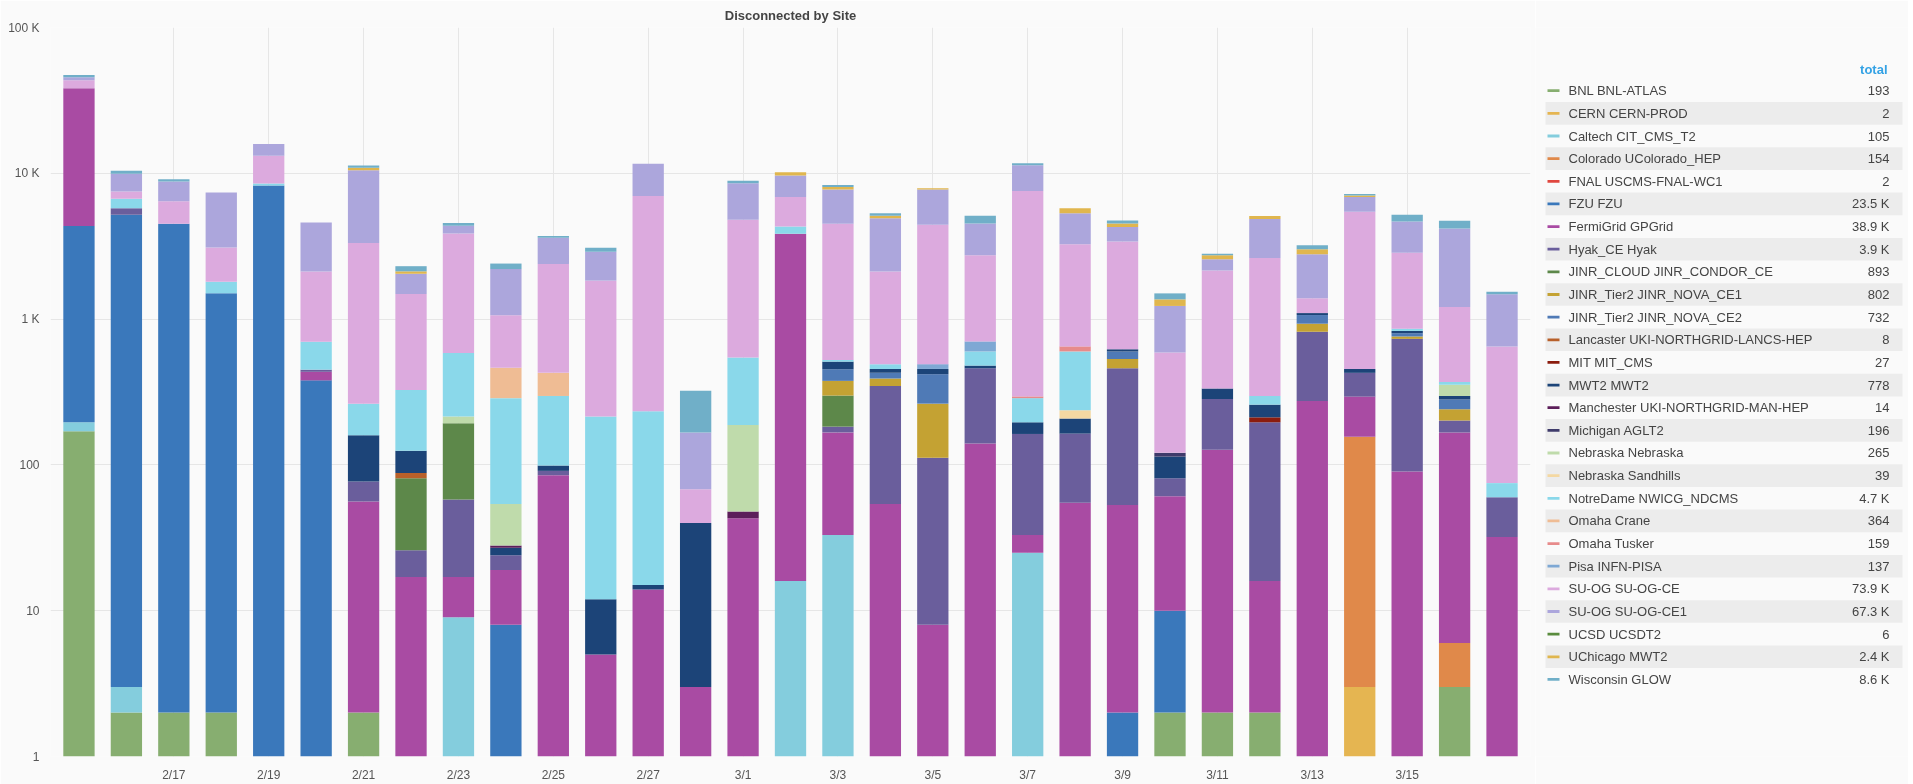 The image size is (1913, 784). What do you see at coordinates (174, 774) in the screenshot?
I see `x-tick-label: 2/17` at bounding box center [174, 774].